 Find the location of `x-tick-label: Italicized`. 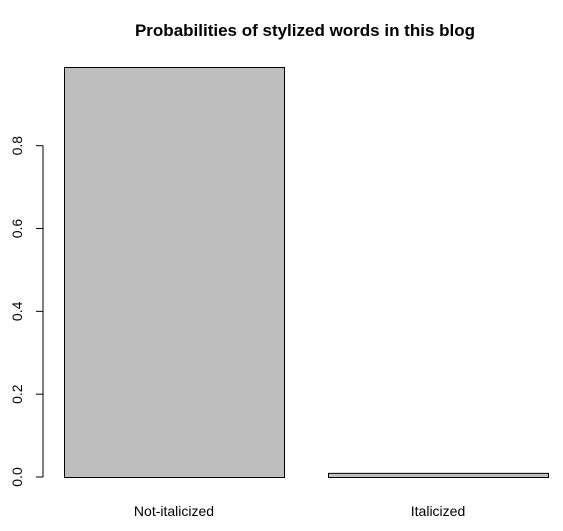

x-tick-label: Italicized is located at coordinates (438, 511).